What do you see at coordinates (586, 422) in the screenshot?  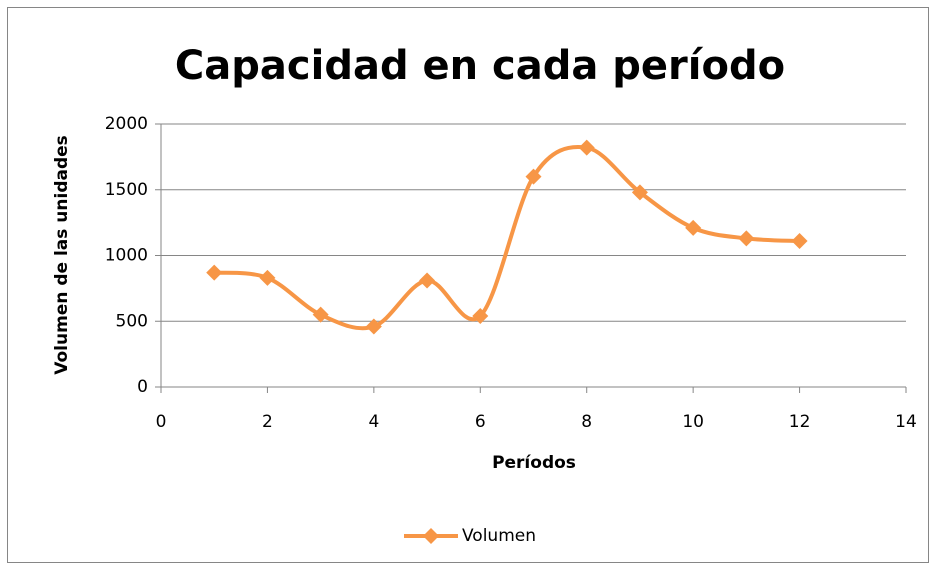 I see `x-tick-label: 8` at bounding box center [586, 422].